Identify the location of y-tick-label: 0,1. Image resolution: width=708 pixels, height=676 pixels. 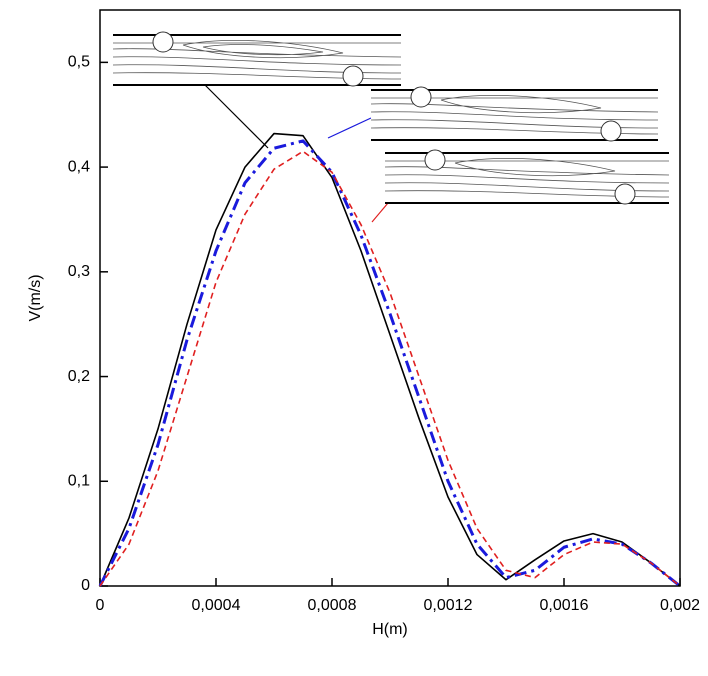
(79, 480).